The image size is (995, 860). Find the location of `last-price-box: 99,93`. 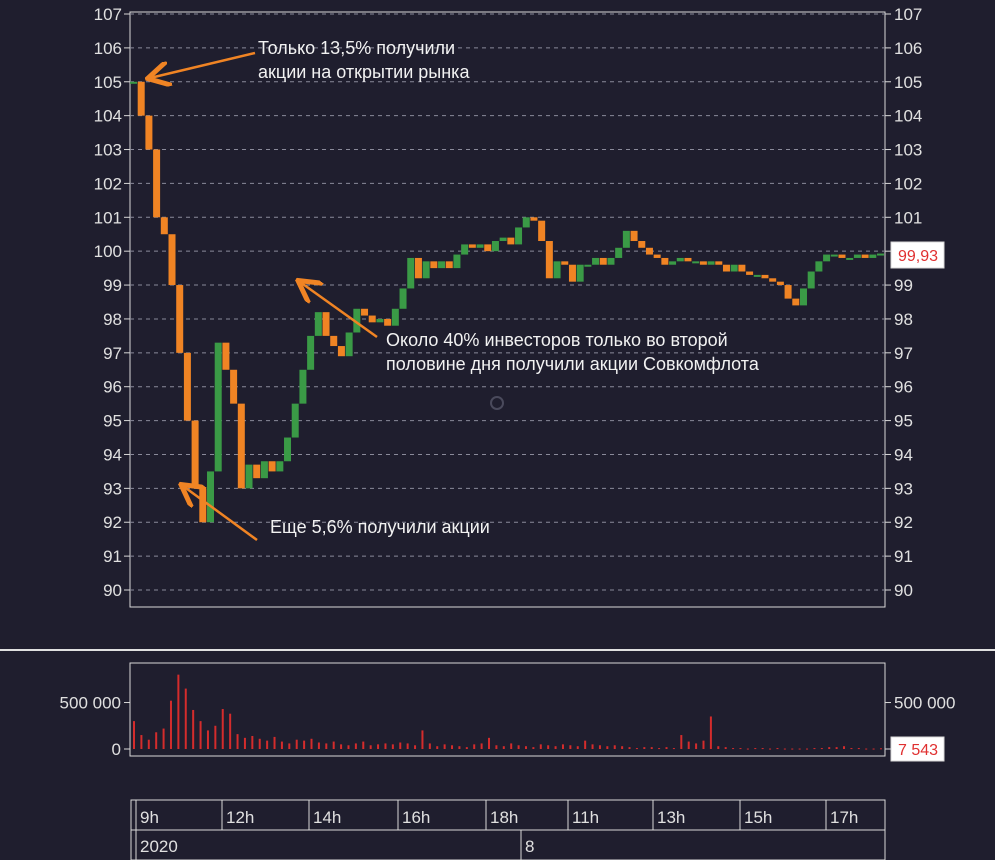

last-price-box: 99,93 is located at coordinates (917, 255).